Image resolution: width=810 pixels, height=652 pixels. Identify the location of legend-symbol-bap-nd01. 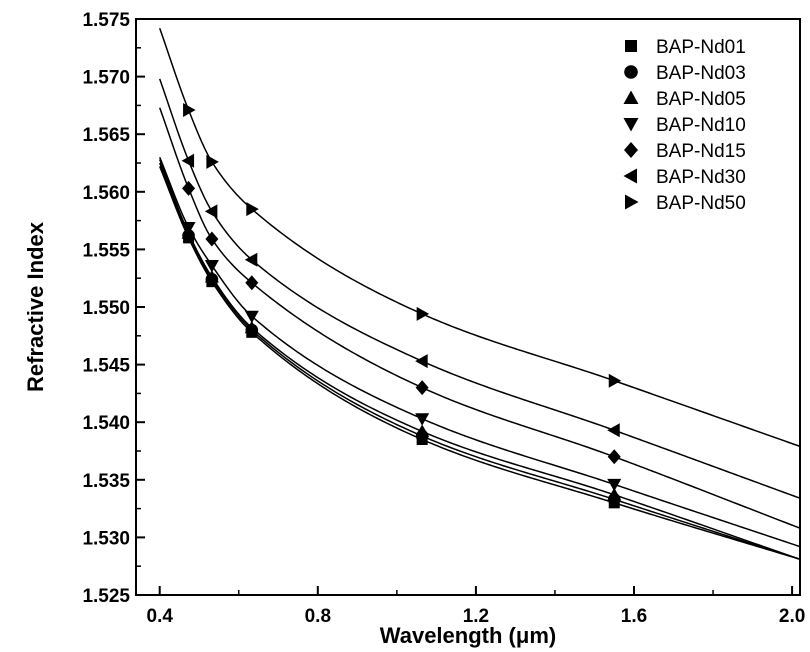
(631, 46).